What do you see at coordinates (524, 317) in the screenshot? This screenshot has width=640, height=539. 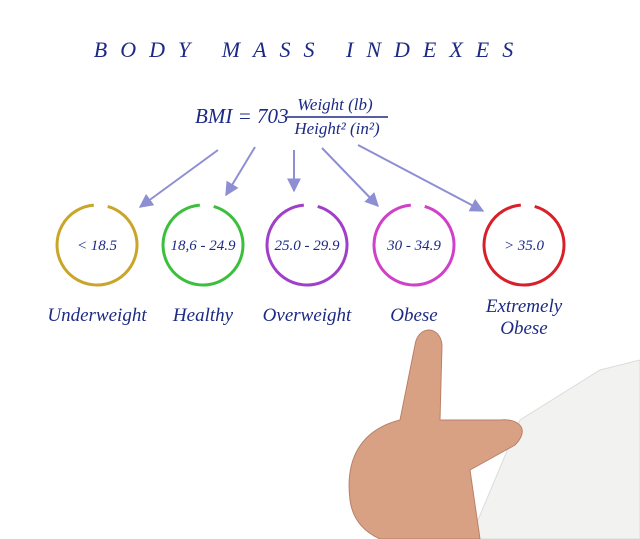 I see `node-label: Extremely Obese` at bounding box center [524, 317].